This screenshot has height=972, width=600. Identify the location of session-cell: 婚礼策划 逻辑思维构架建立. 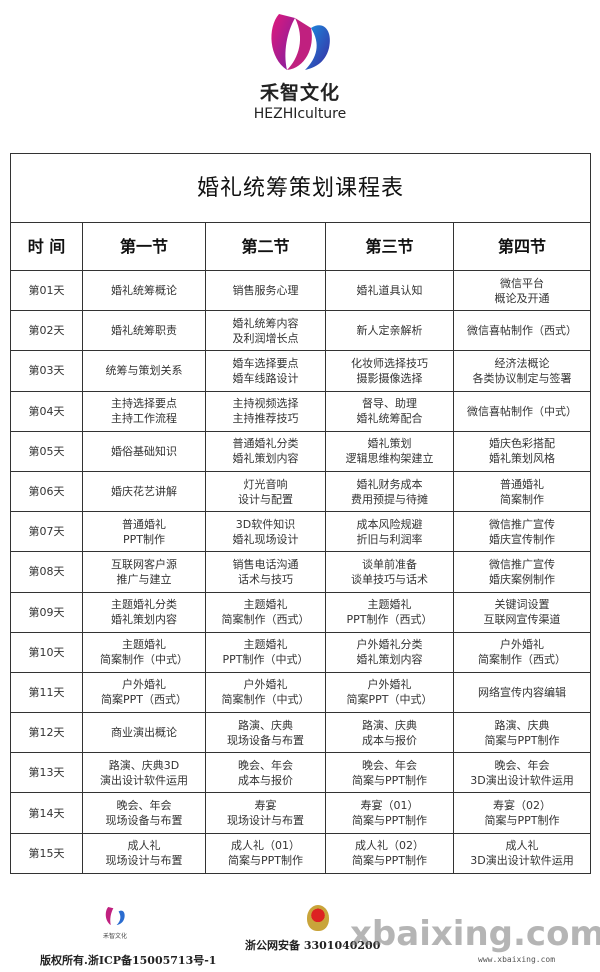
(389, 451).